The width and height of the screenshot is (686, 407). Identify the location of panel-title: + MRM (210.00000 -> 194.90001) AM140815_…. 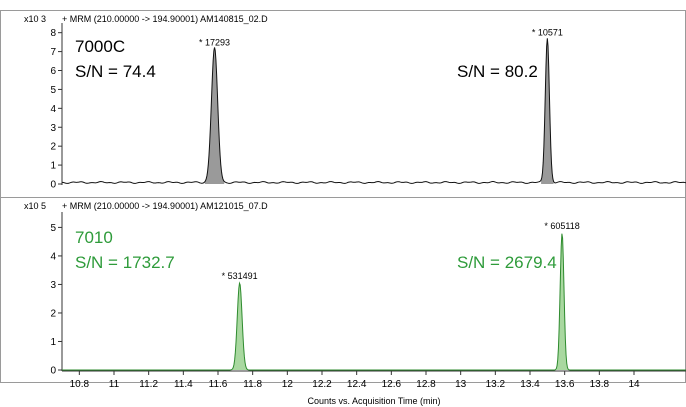
(165, 19).